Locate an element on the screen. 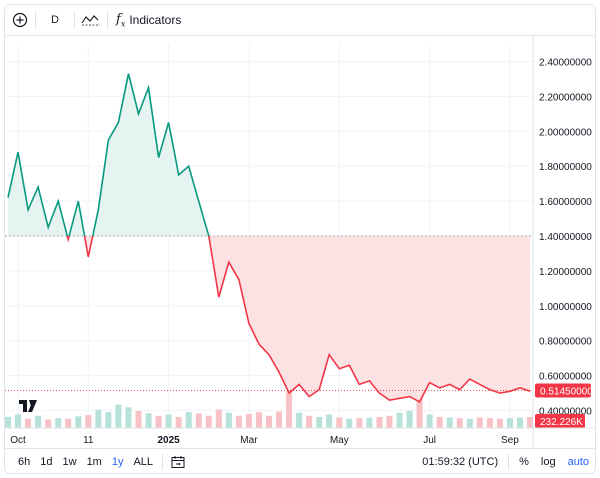 This screenshot has height=478, width=600. indicators-label: Indicators is located at coordinates (155, 20).